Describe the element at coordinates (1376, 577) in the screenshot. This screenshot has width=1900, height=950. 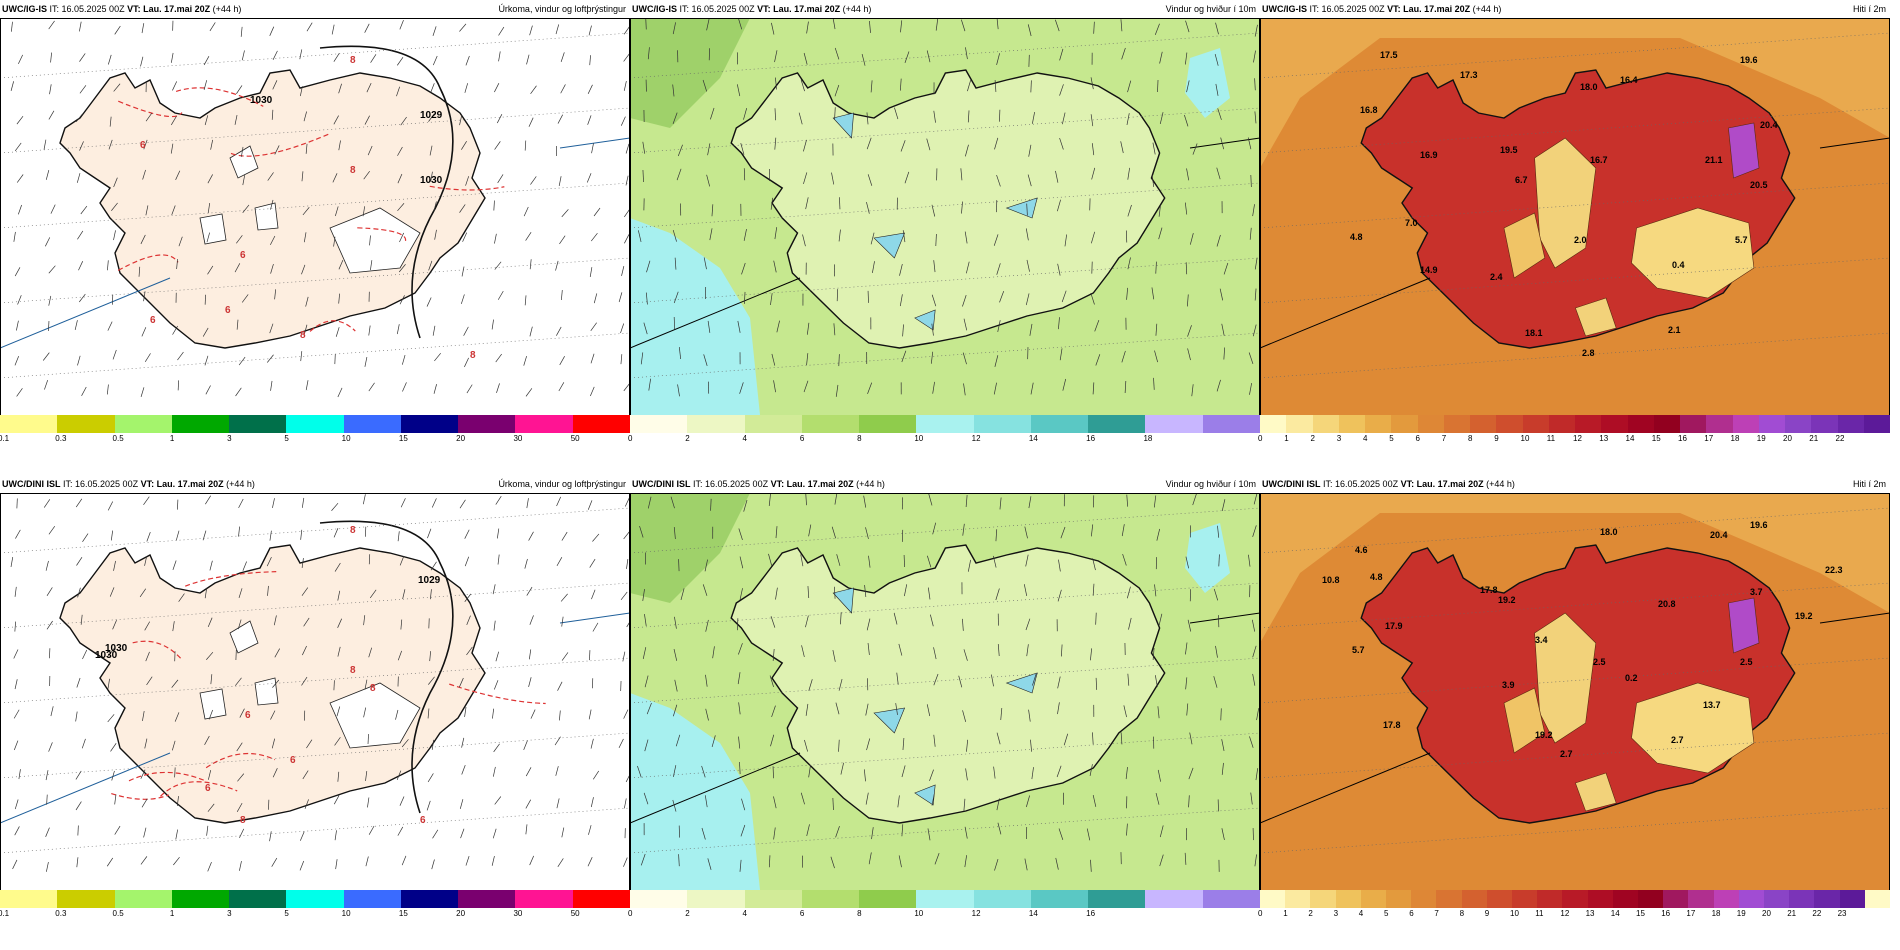
I see `temperature-label: 4.8` at that location.